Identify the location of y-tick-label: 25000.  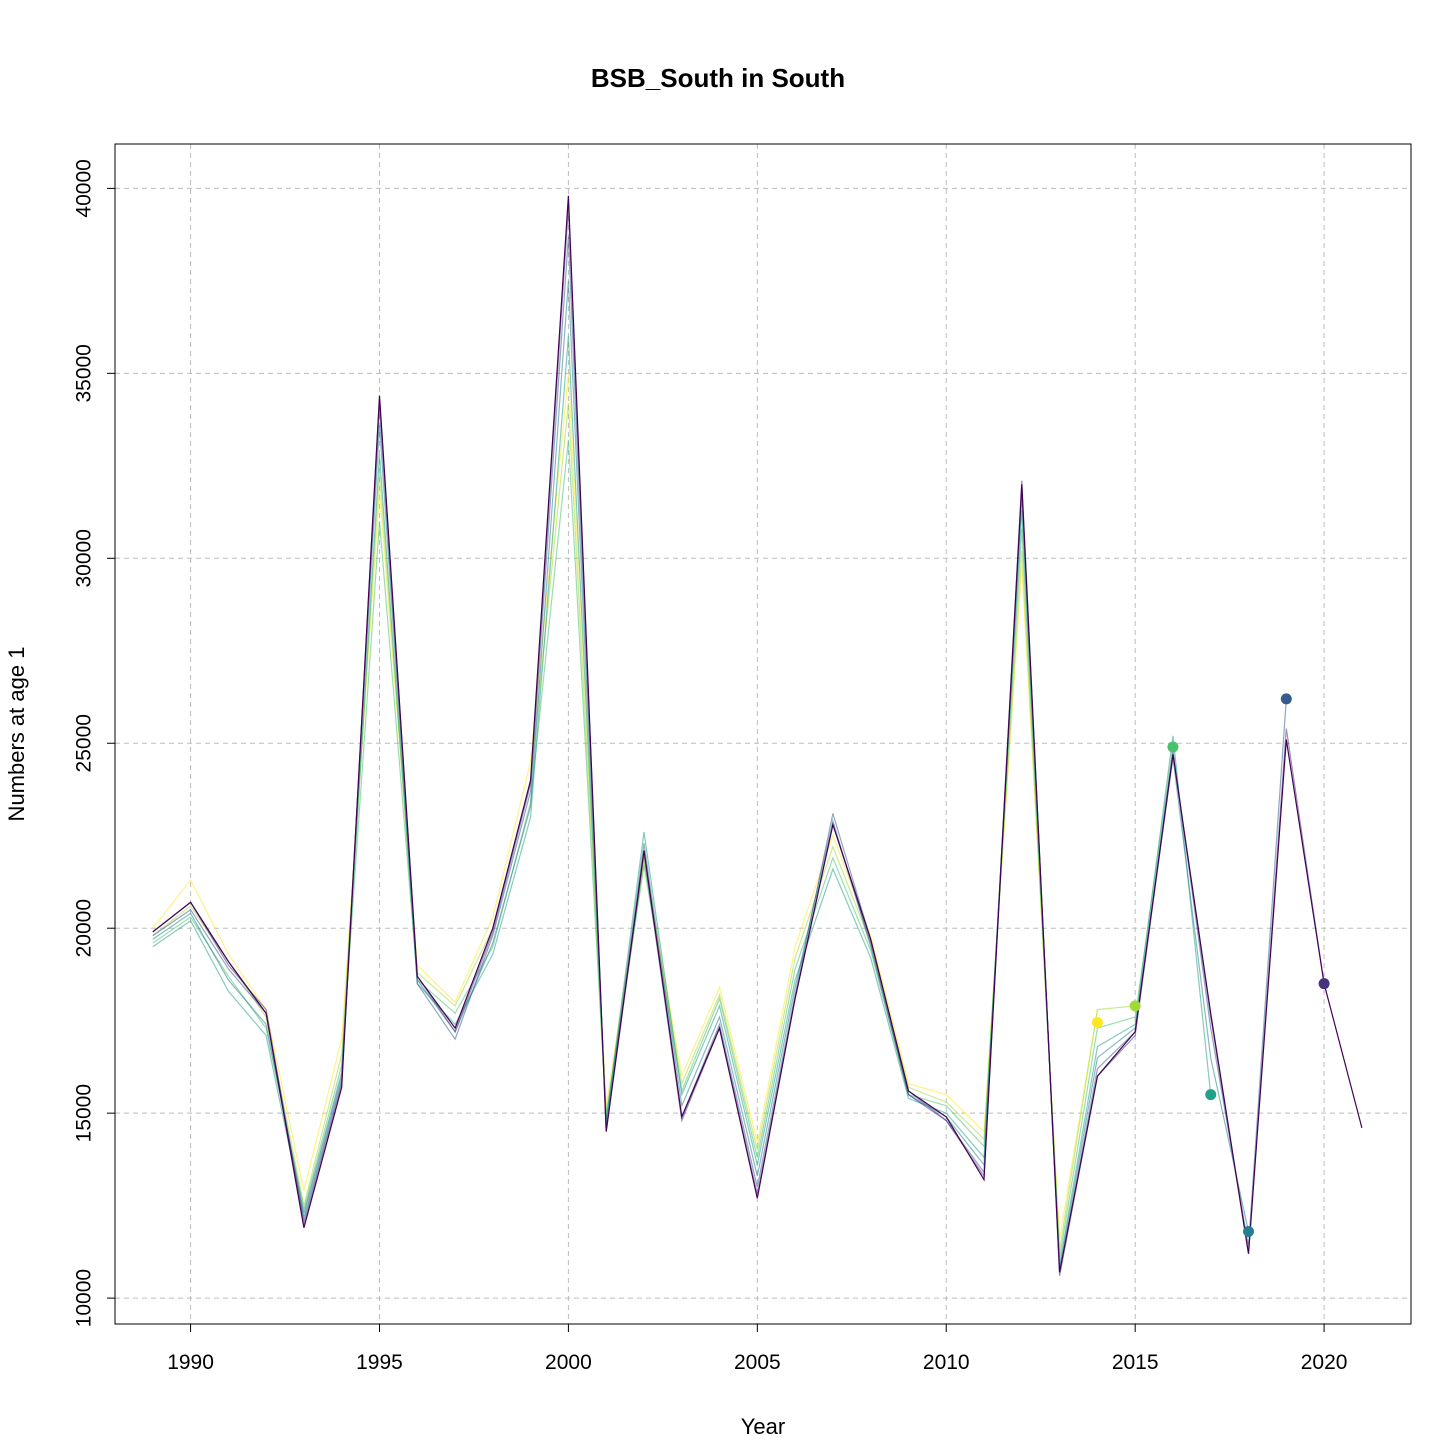
(84, 743).